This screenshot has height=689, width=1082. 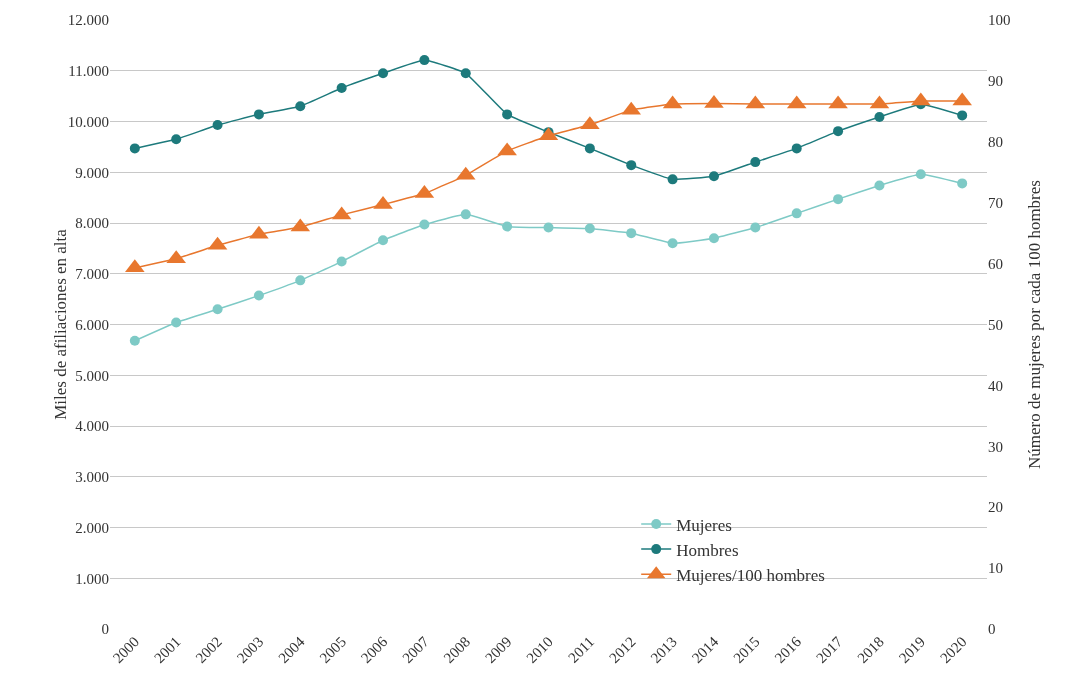 What do you see at coordinates (92, 527) in the screenshot?
I see `y-tick-label: 2.000` at bounding box center [92, 527].